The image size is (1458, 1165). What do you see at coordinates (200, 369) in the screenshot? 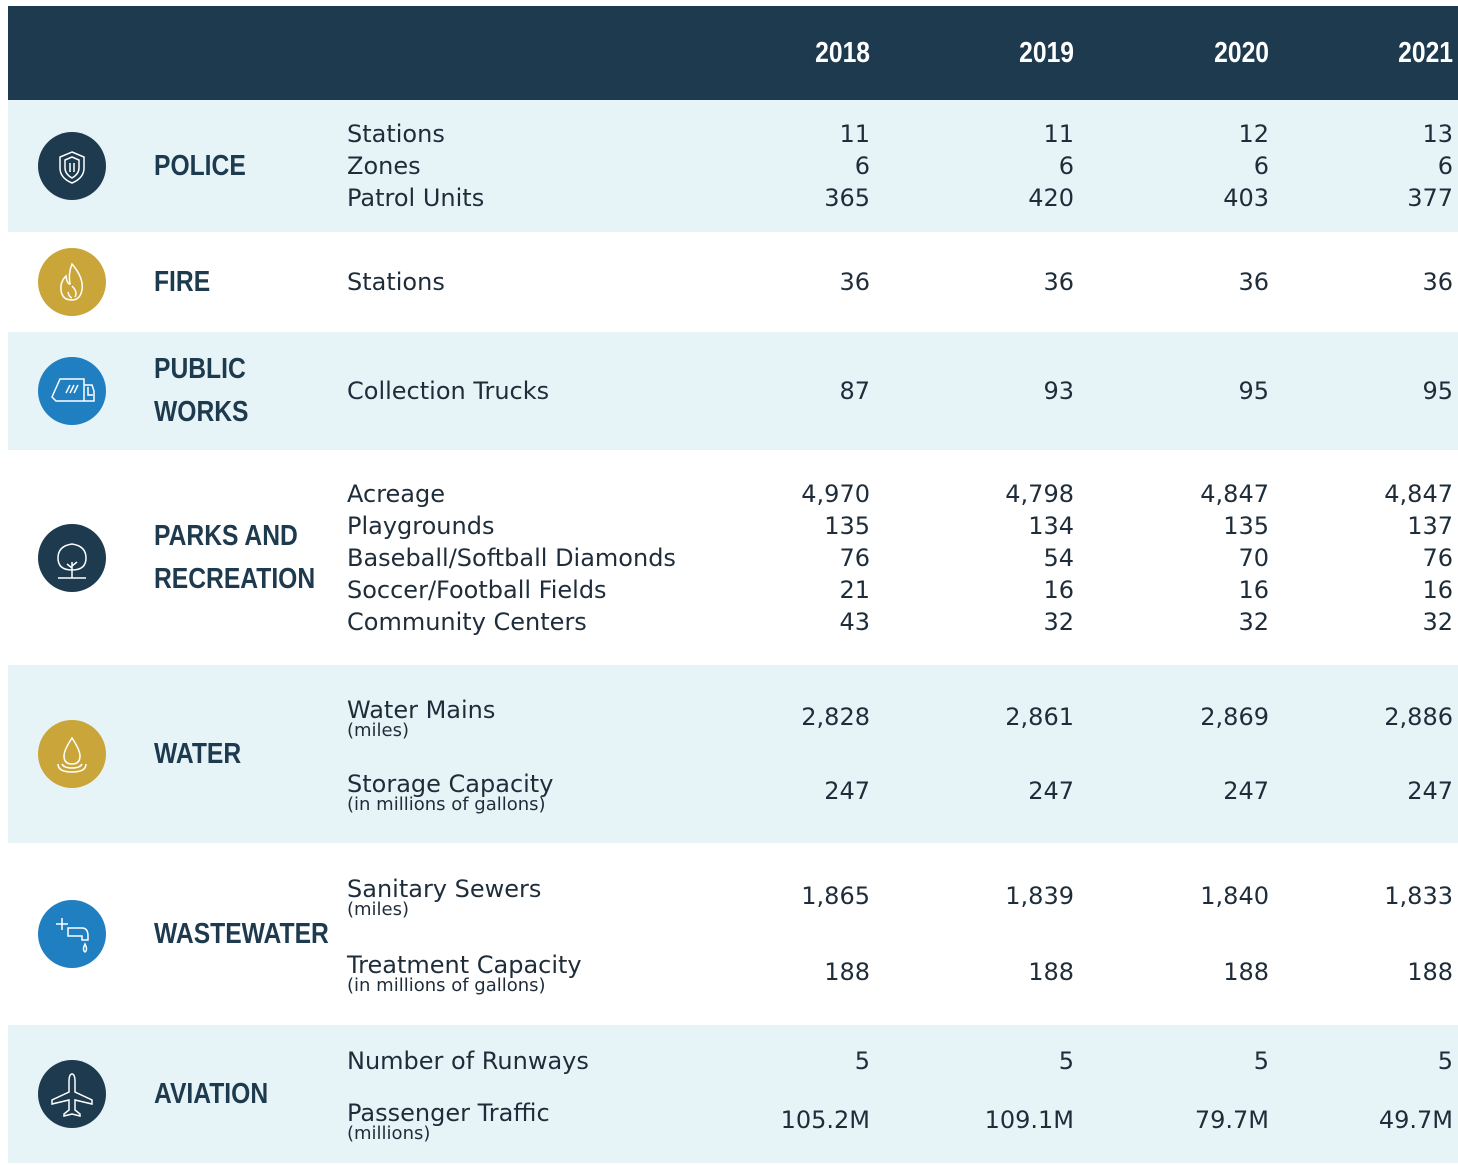
I see `section-name-line: PUBLIC` at bounding box center [200, 369].